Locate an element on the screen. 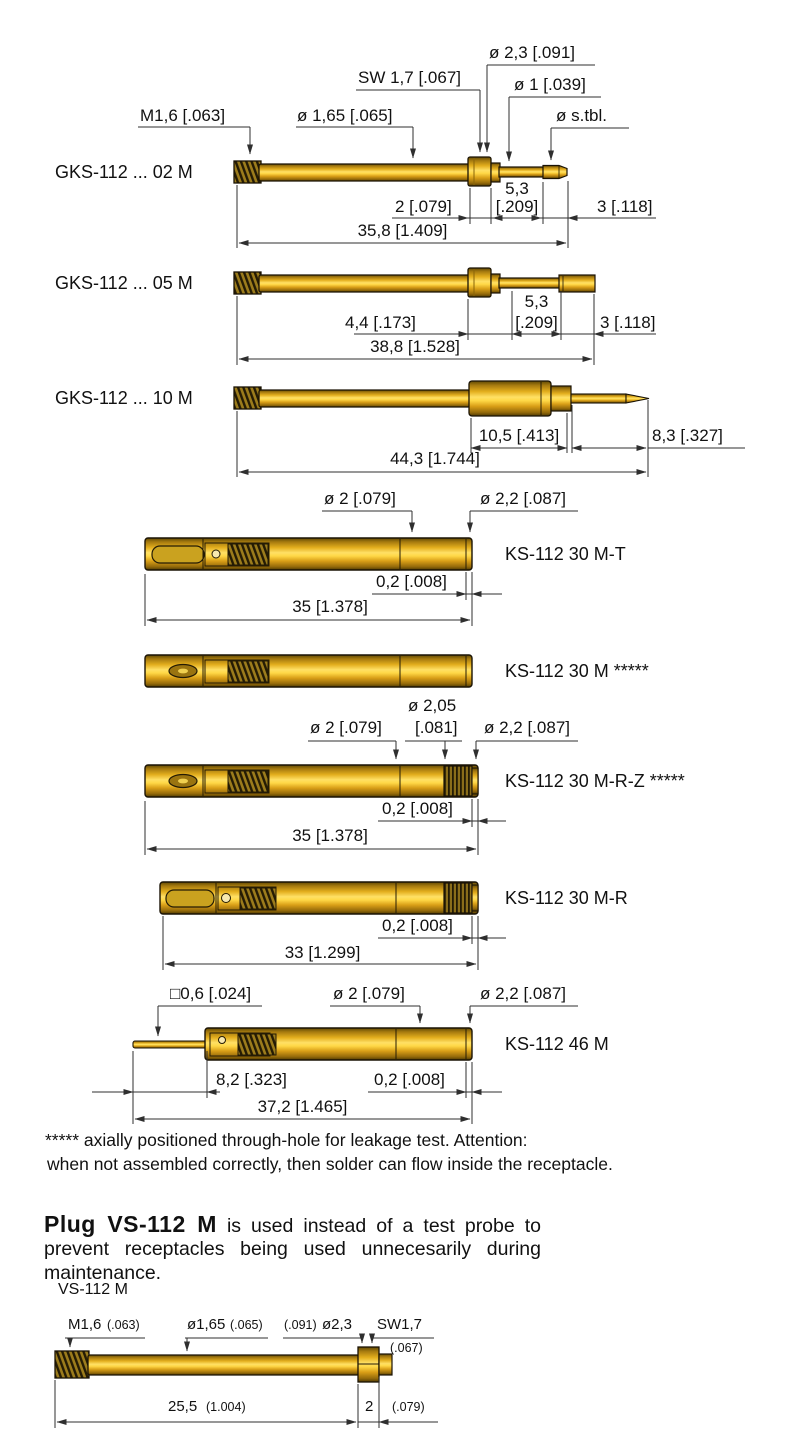 This screenshot has width=793, height=1448. dim-overall-in: (1.004) is located at coordinates (226, 1407).